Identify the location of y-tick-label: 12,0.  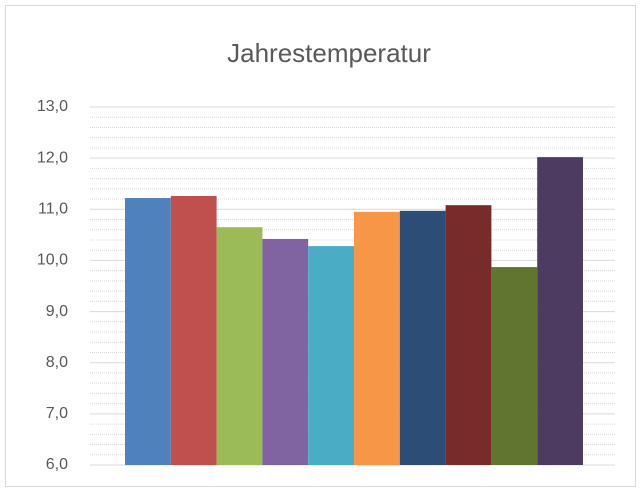
(52, 157).